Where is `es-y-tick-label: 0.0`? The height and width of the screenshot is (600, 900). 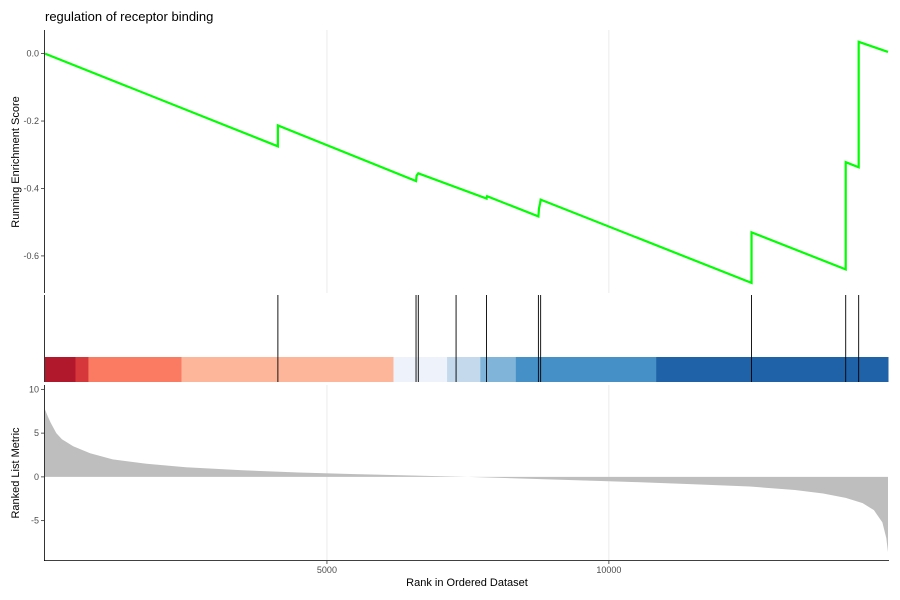
es-y-tick-label: 0.0 is located at coordinates (32, 54).